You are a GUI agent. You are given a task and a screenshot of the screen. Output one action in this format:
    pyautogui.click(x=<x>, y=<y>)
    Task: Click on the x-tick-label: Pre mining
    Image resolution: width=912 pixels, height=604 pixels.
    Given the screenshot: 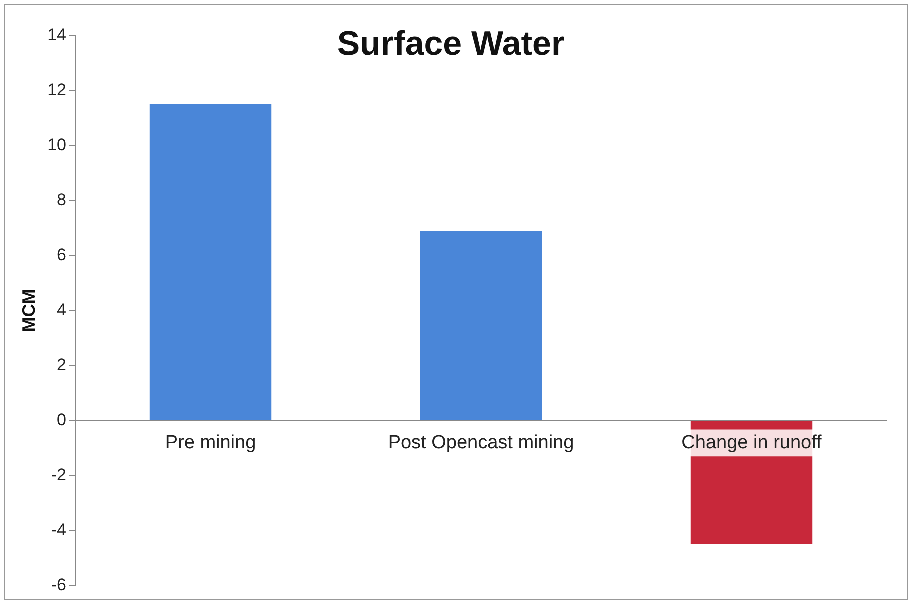 What is the action you would take?
    pyautogui.click(x=210, y=443)
    